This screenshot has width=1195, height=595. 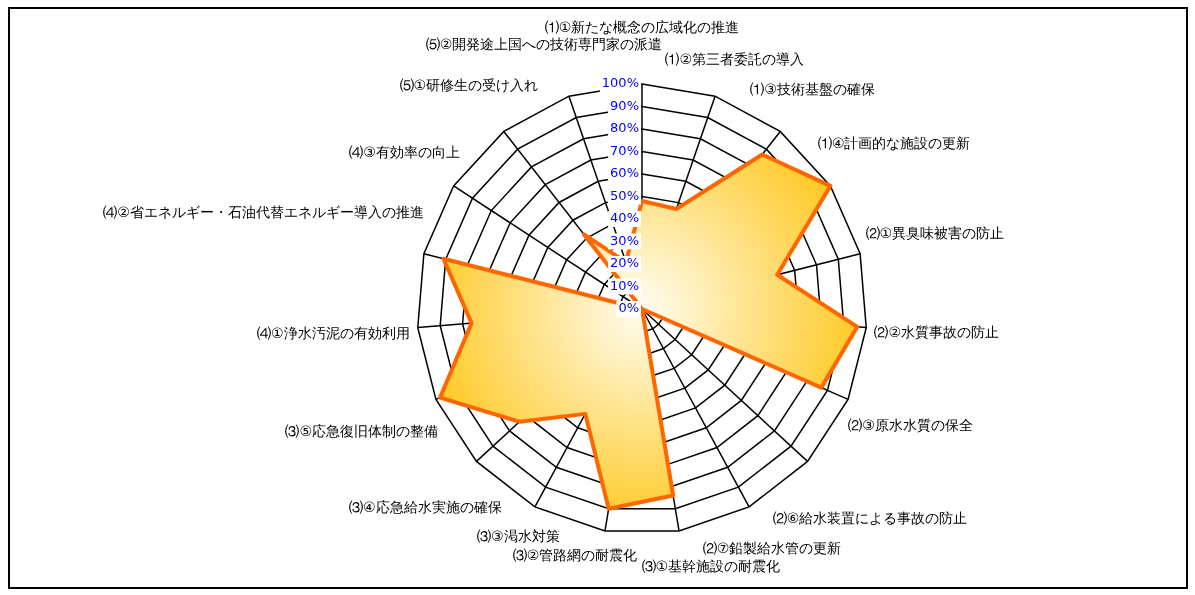 I want to click on spoke-label: ⑵②水質事故の防止, so click(x=936, y=332).